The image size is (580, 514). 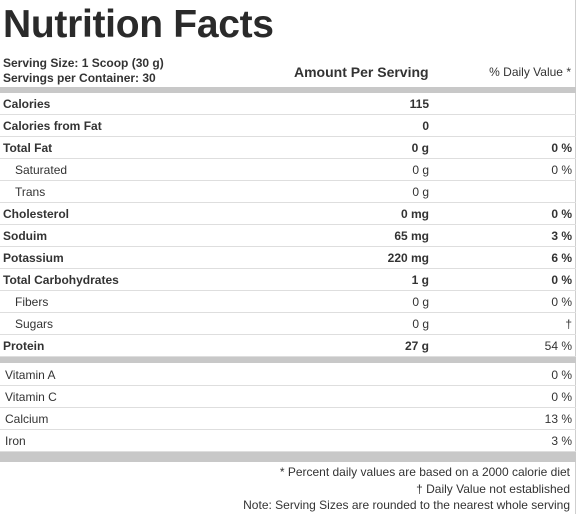 I want to click on nutrient-amount: 1 g, so click(x=420, y=280).